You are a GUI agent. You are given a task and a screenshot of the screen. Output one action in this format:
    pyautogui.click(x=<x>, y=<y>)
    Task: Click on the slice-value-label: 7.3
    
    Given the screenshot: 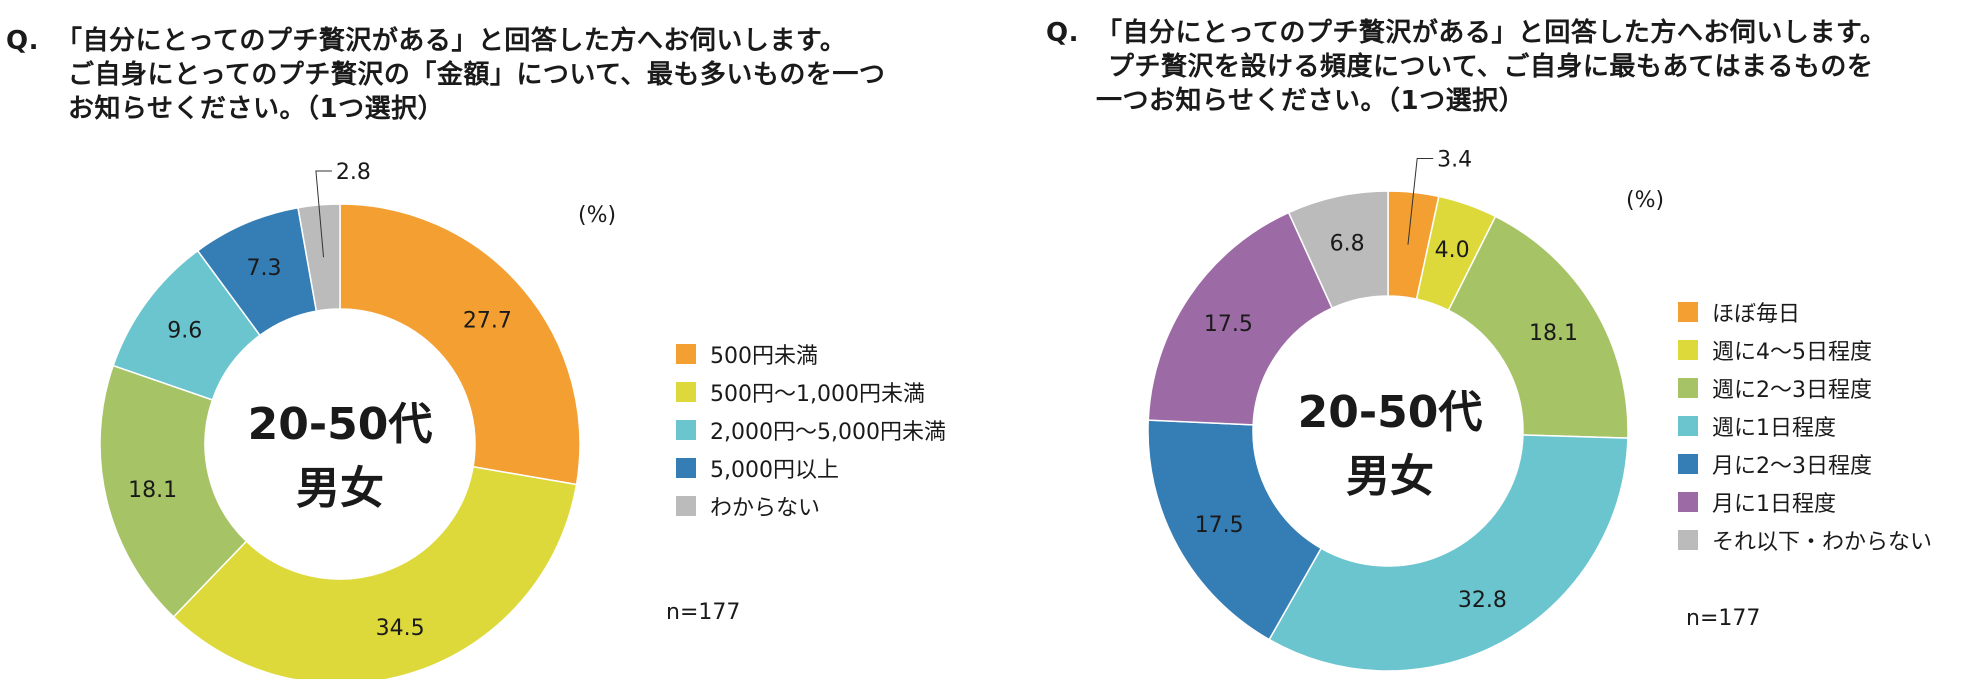 What is the action you would take?
    pyautogui.click(x=264, y=268)
    